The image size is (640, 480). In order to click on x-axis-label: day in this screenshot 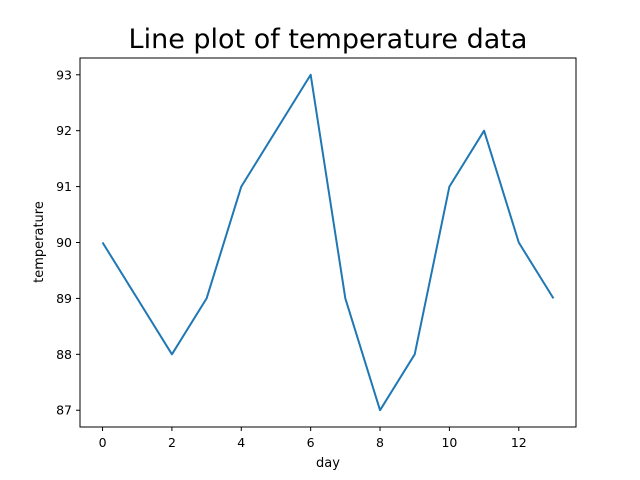, I will do `click(328, 463)`.